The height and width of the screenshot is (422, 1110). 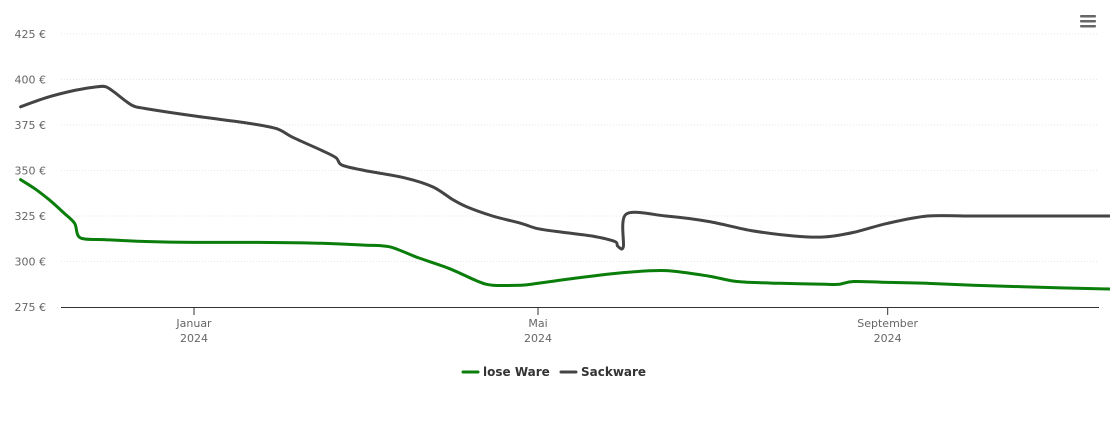 What do you see at coordinates (193, 323) in the screenshot?
I see `x-tick-label-month: Januar` at bounding box center [193, 323].